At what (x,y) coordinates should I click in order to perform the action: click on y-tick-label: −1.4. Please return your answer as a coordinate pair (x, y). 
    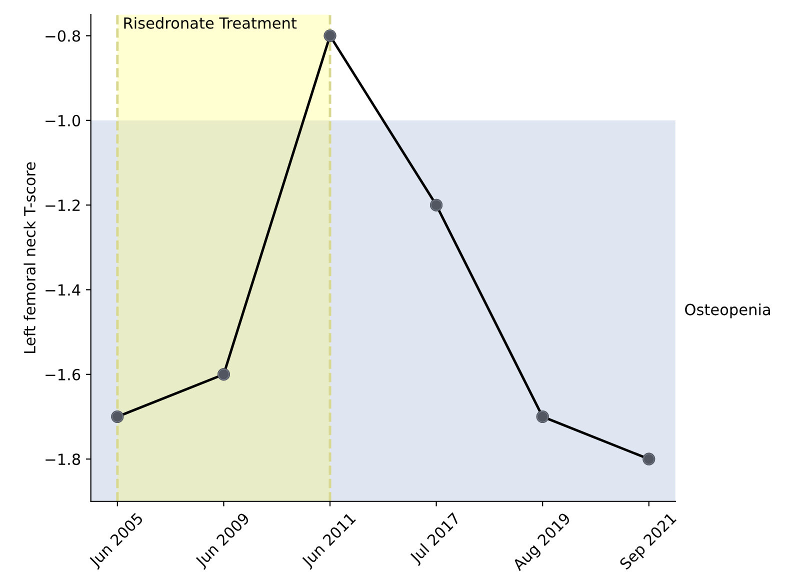
    Looking at the image, I should click on (63, 290).